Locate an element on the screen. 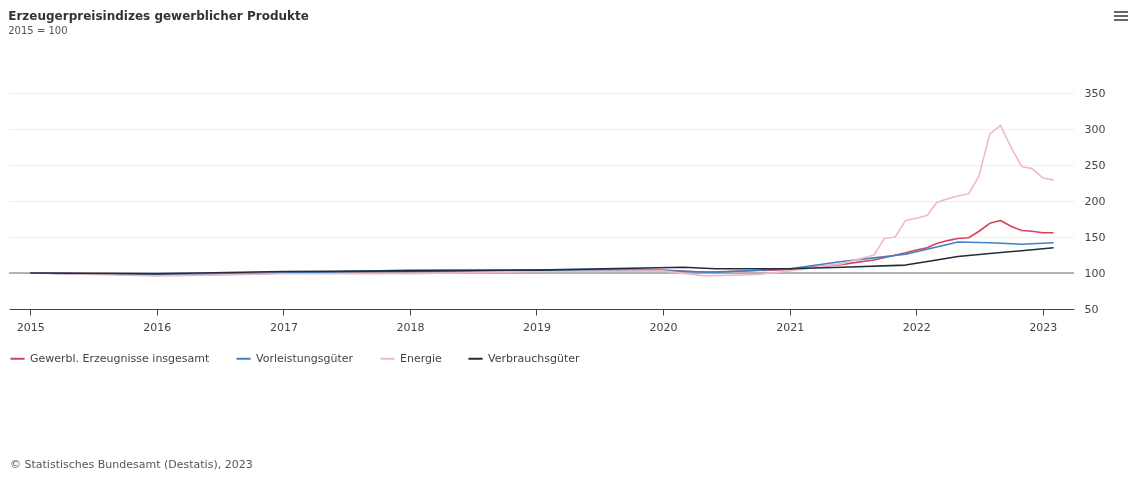 Image resolution: width=1140 pixels, height=486 pixels. y-tick-label: 300 is located at coordinates (1095, 129).